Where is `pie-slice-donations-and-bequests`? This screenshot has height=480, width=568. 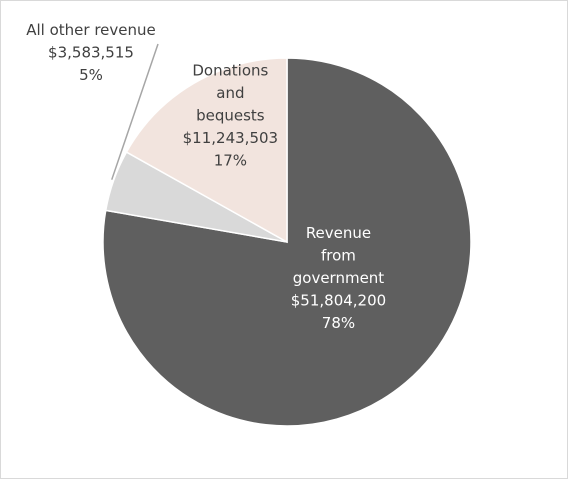 pie-slice-donations-and-bequests is located at coordinates (206, 150).